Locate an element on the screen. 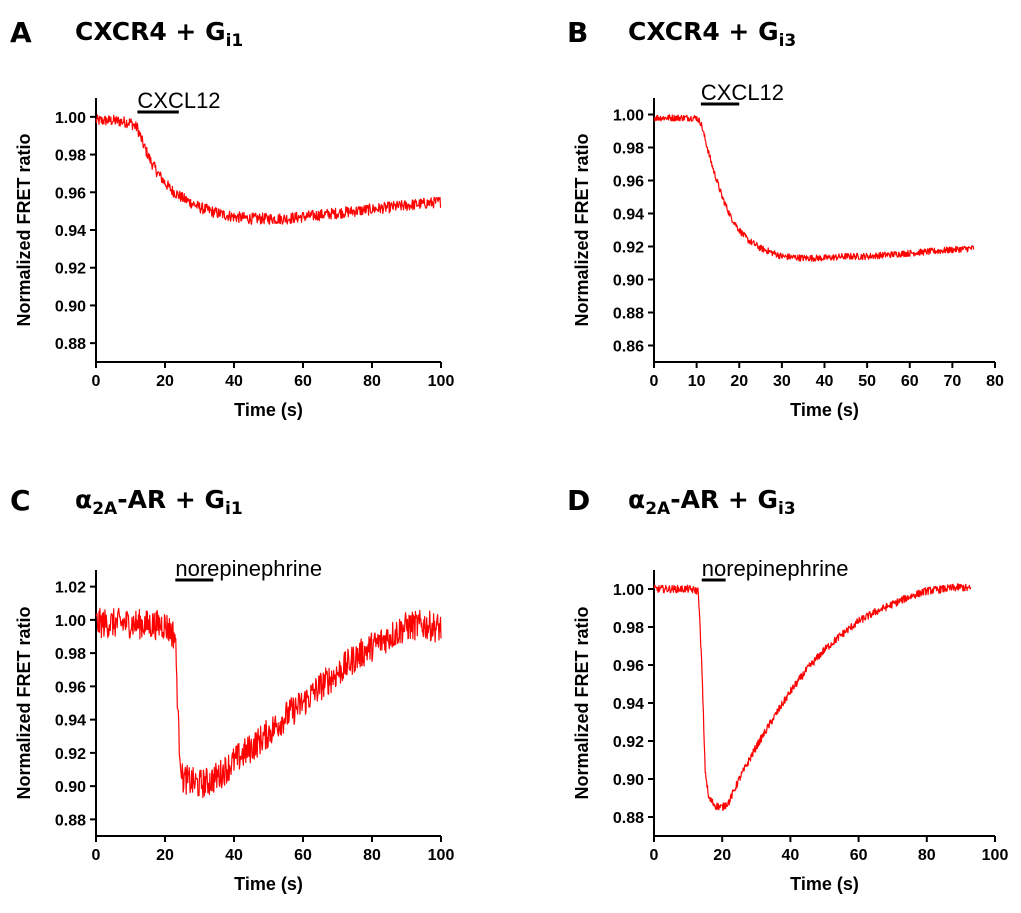 The image size is (1021, 913). panel-title: CXCR4 + Gi1 is located at coordinates (159, 34).